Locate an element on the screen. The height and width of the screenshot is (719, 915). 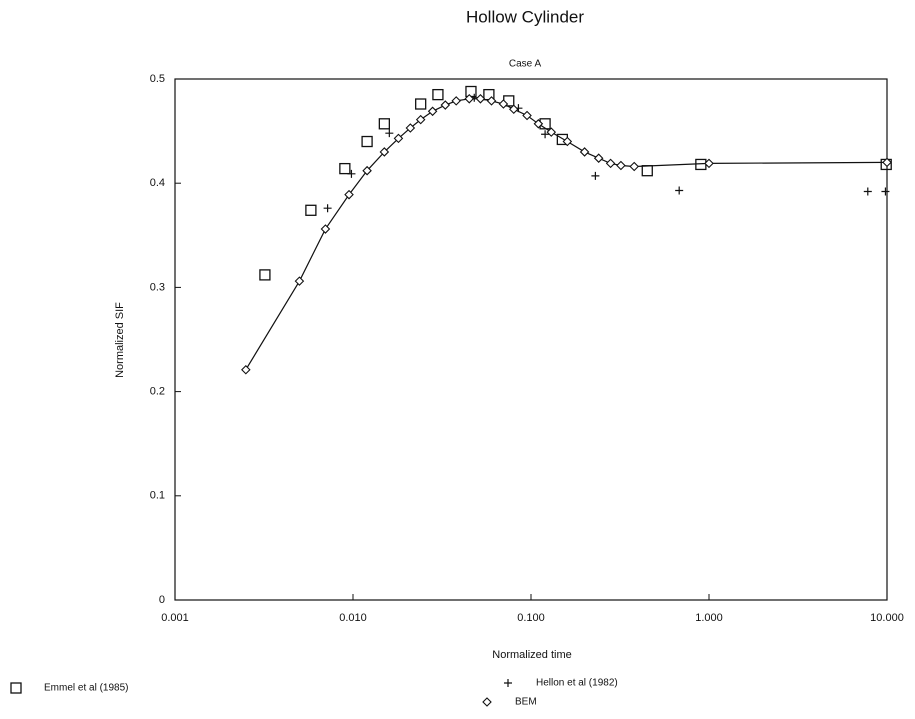
x-tick-label: 0.001 is located at coordinates (175, 618).